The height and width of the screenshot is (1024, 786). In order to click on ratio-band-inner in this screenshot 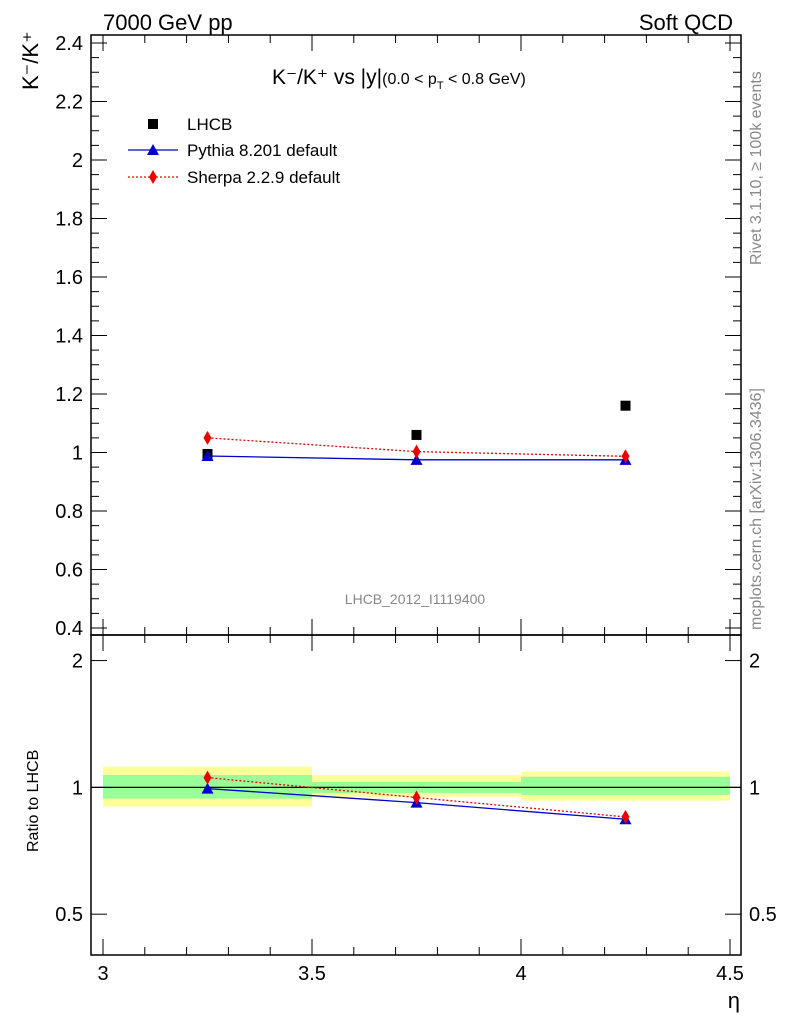, I will do `click(625, 785)`.